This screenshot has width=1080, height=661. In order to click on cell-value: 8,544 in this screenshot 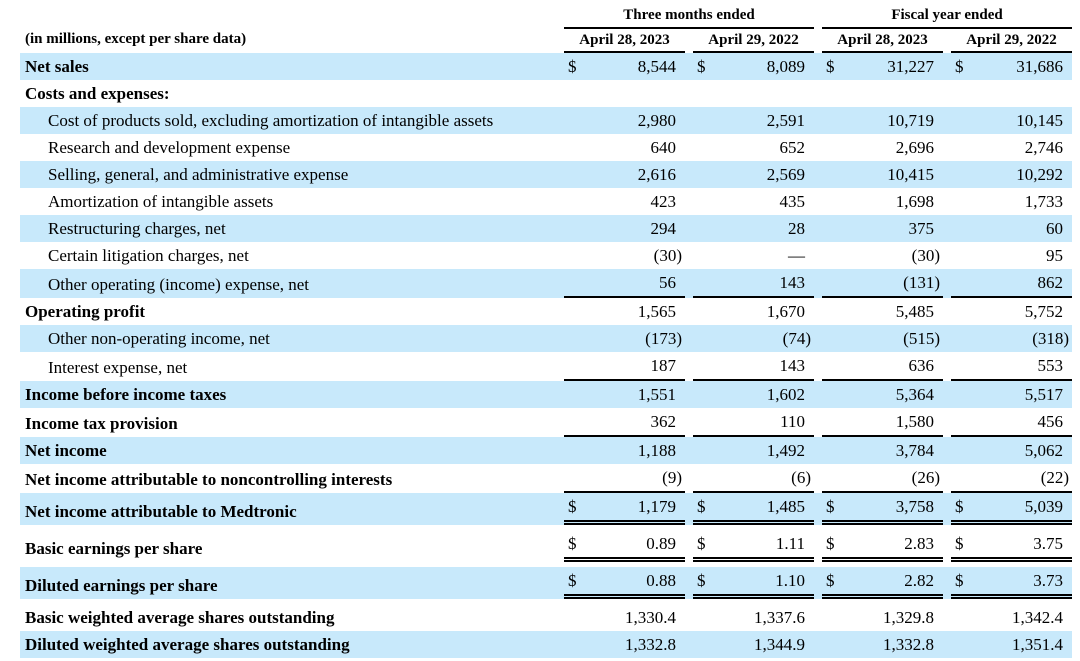, I will do `click(656, 66)`.